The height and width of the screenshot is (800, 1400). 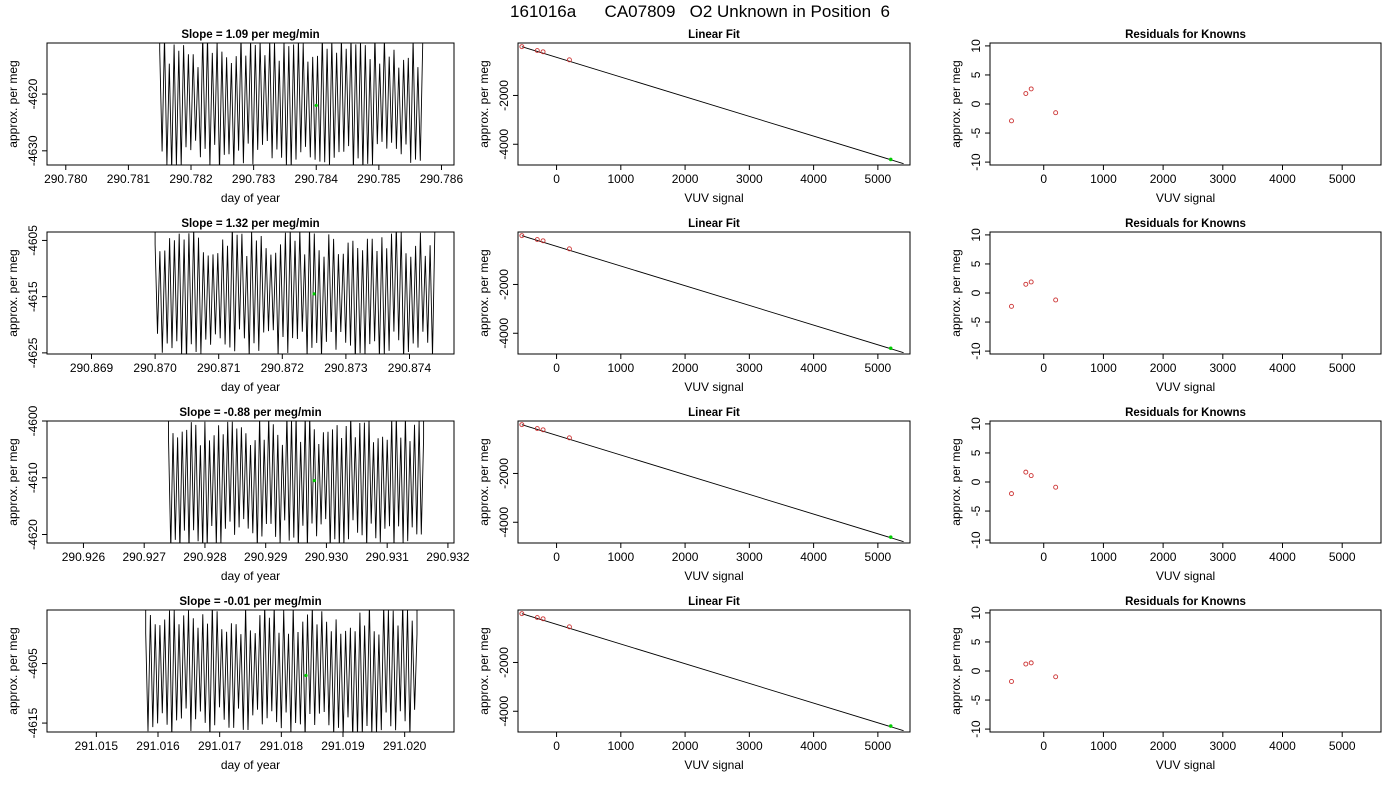 I want to click on x-tick-label: 290.781, so click(x=129, y=179).